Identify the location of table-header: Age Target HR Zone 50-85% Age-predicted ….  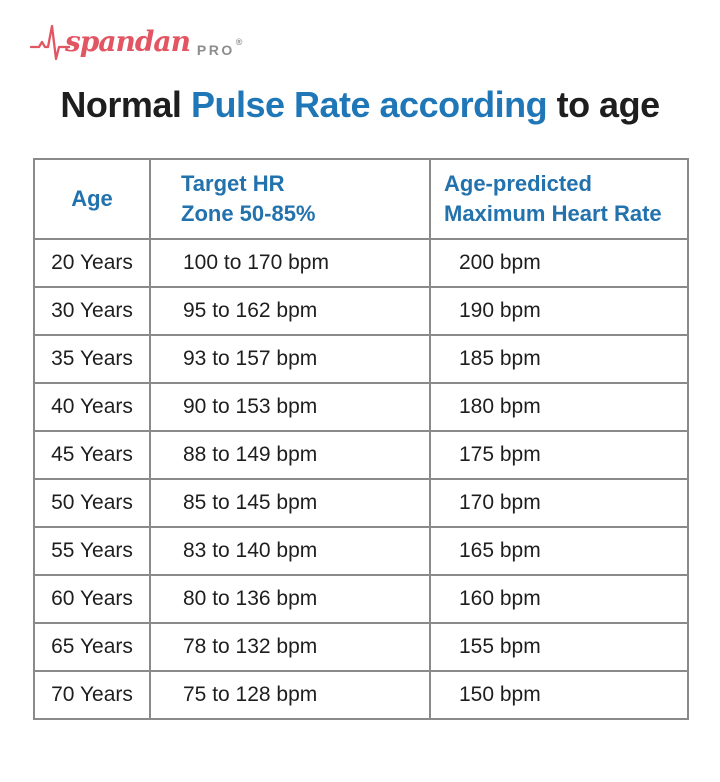
(361, 199).